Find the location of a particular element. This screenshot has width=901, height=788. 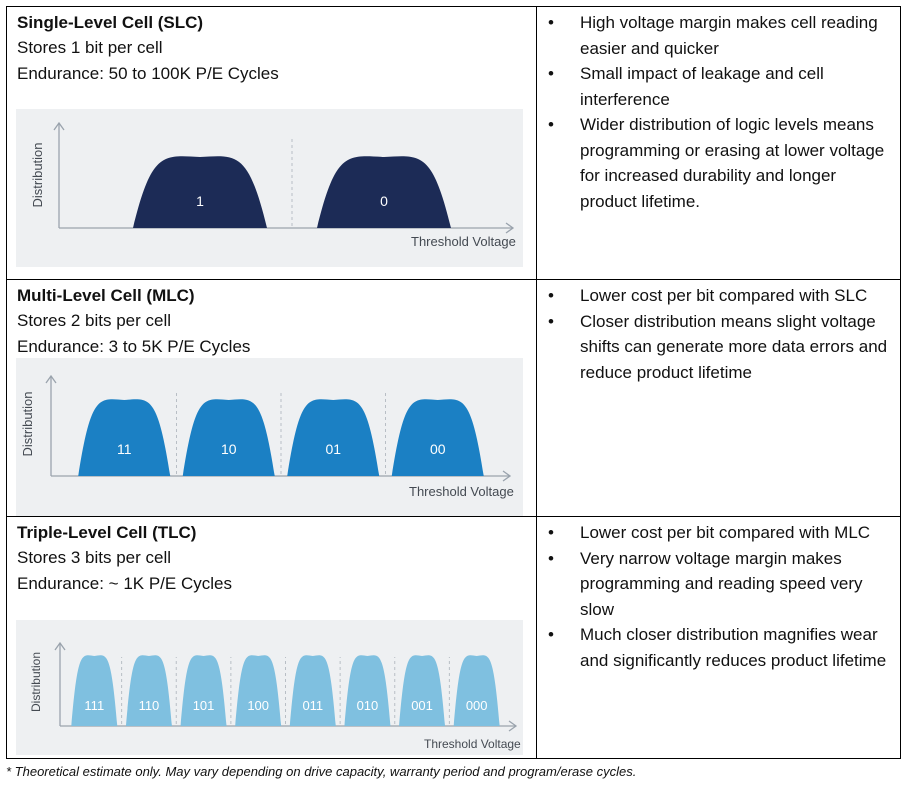

mlc-distribution-diagram: 11 10 01 00 Distribution Threshold Voltage is located at coordinates (269, 437).